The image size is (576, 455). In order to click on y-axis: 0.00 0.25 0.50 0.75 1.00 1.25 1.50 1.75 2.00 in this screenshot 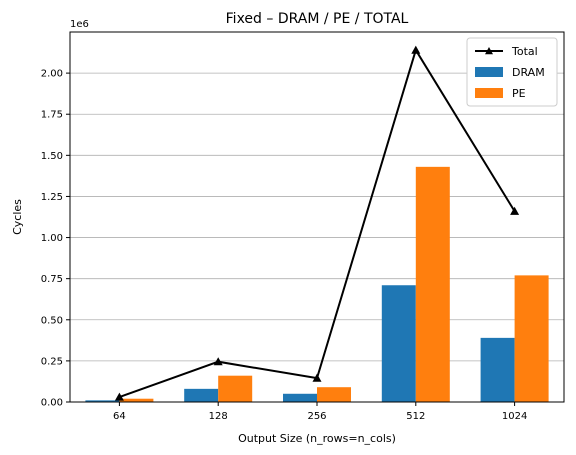, I will do `click(55, 239)`.